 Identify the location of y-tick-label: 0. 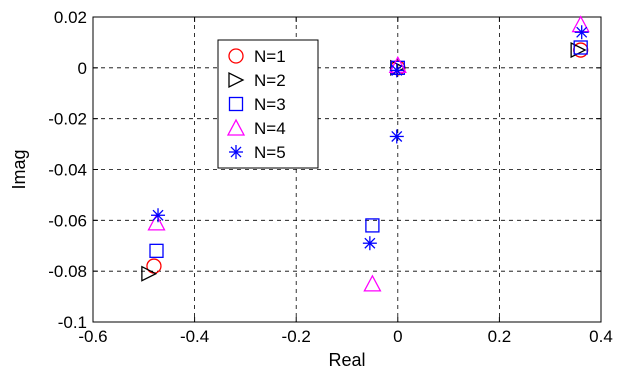
(82, 68).